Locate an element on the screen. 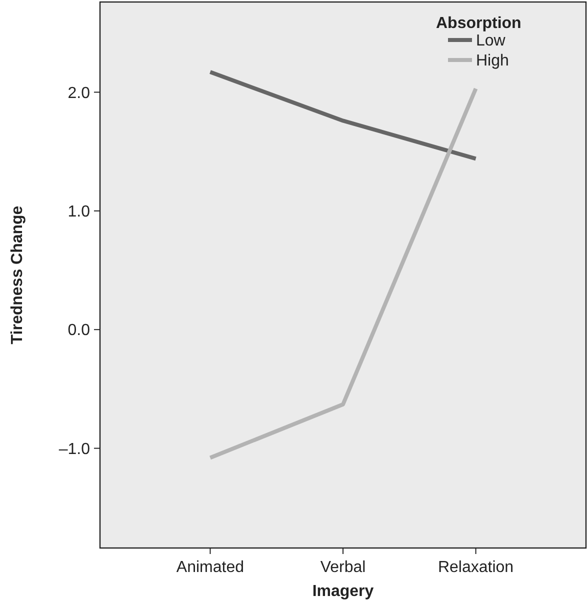 Image resolution: width=588 pixels, height=604 pixels. y-tick-label: –1.0 is located at coordinates (74, 449).